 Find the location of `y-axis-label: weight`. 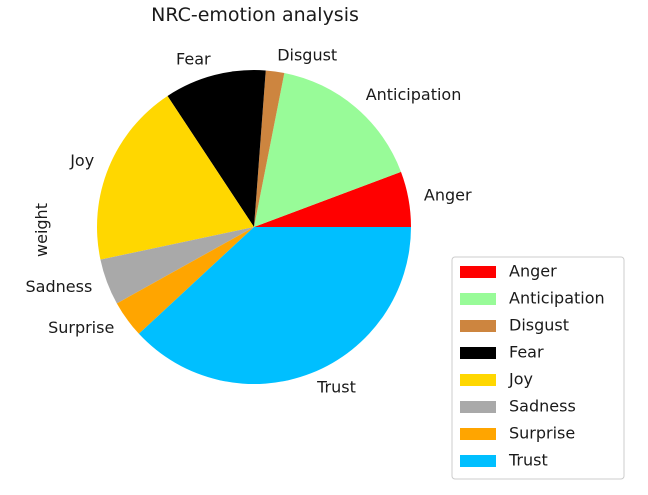

y-axis-label: weight is located at coordinates (41, 230).